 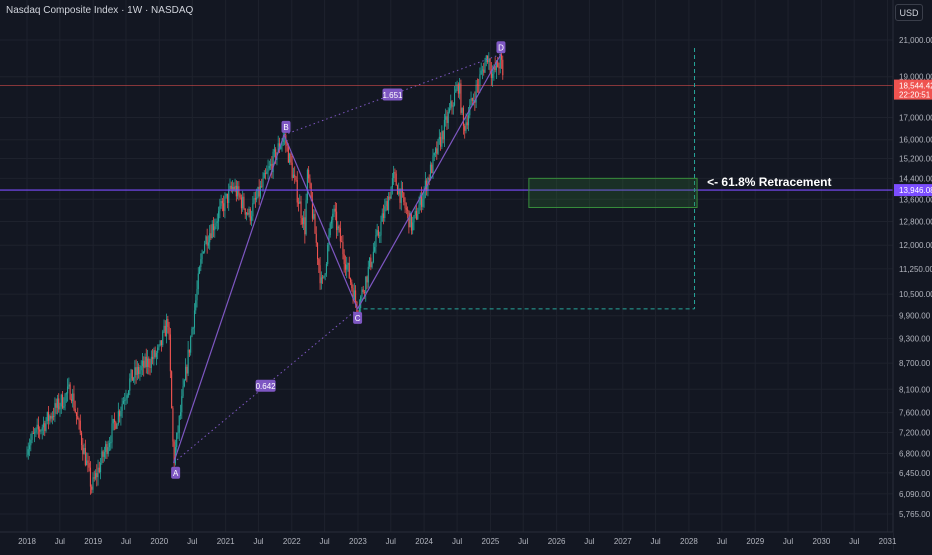 What do you see at coordinates (755, 541) in the screenshot?
I see `x-tick-label: 2029` at bounding box center [755, 541].